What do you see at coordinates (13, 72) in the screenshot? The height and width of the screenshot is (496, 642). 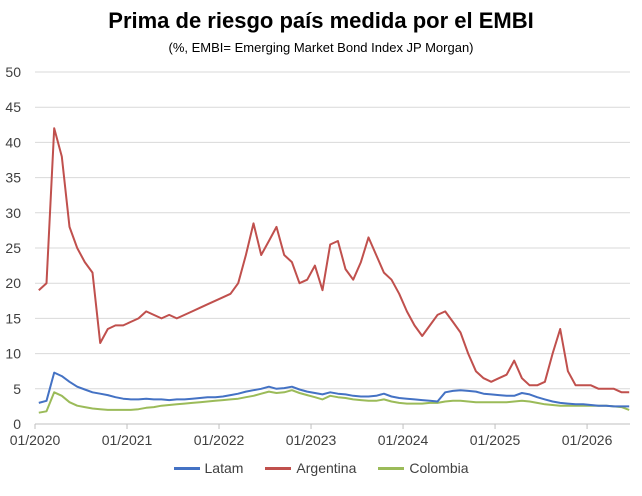 I see `y-tick-label: 50` at bounding box center [13, 72].